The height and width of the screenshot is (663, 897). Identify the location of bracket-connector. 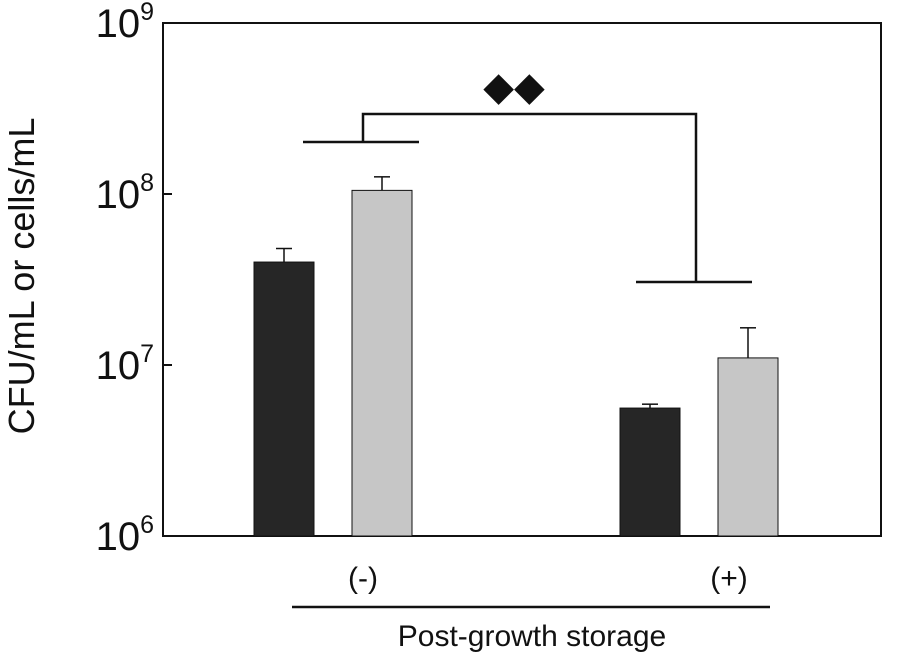
(529, 197).